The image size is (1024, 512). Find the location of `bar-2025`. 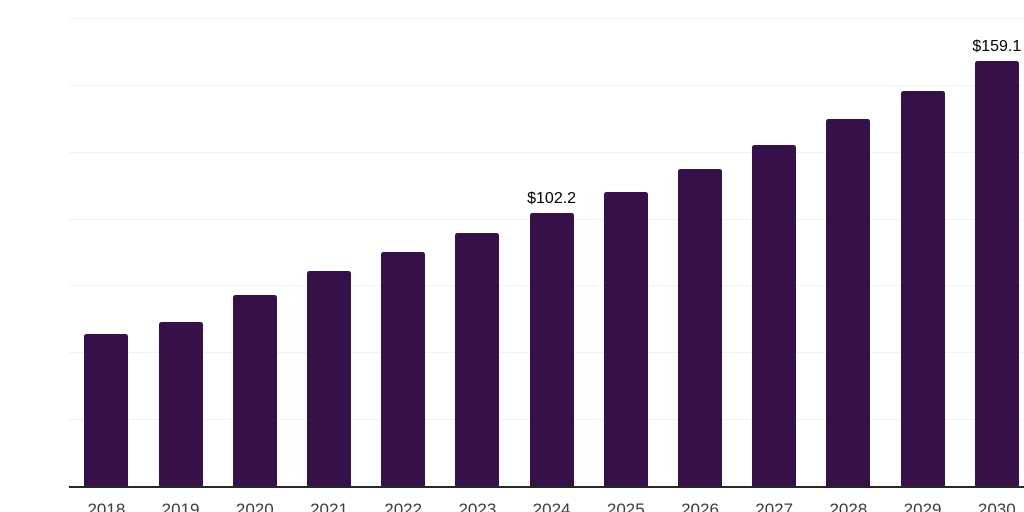

bar-2025 is located at coordinates (625, 338).